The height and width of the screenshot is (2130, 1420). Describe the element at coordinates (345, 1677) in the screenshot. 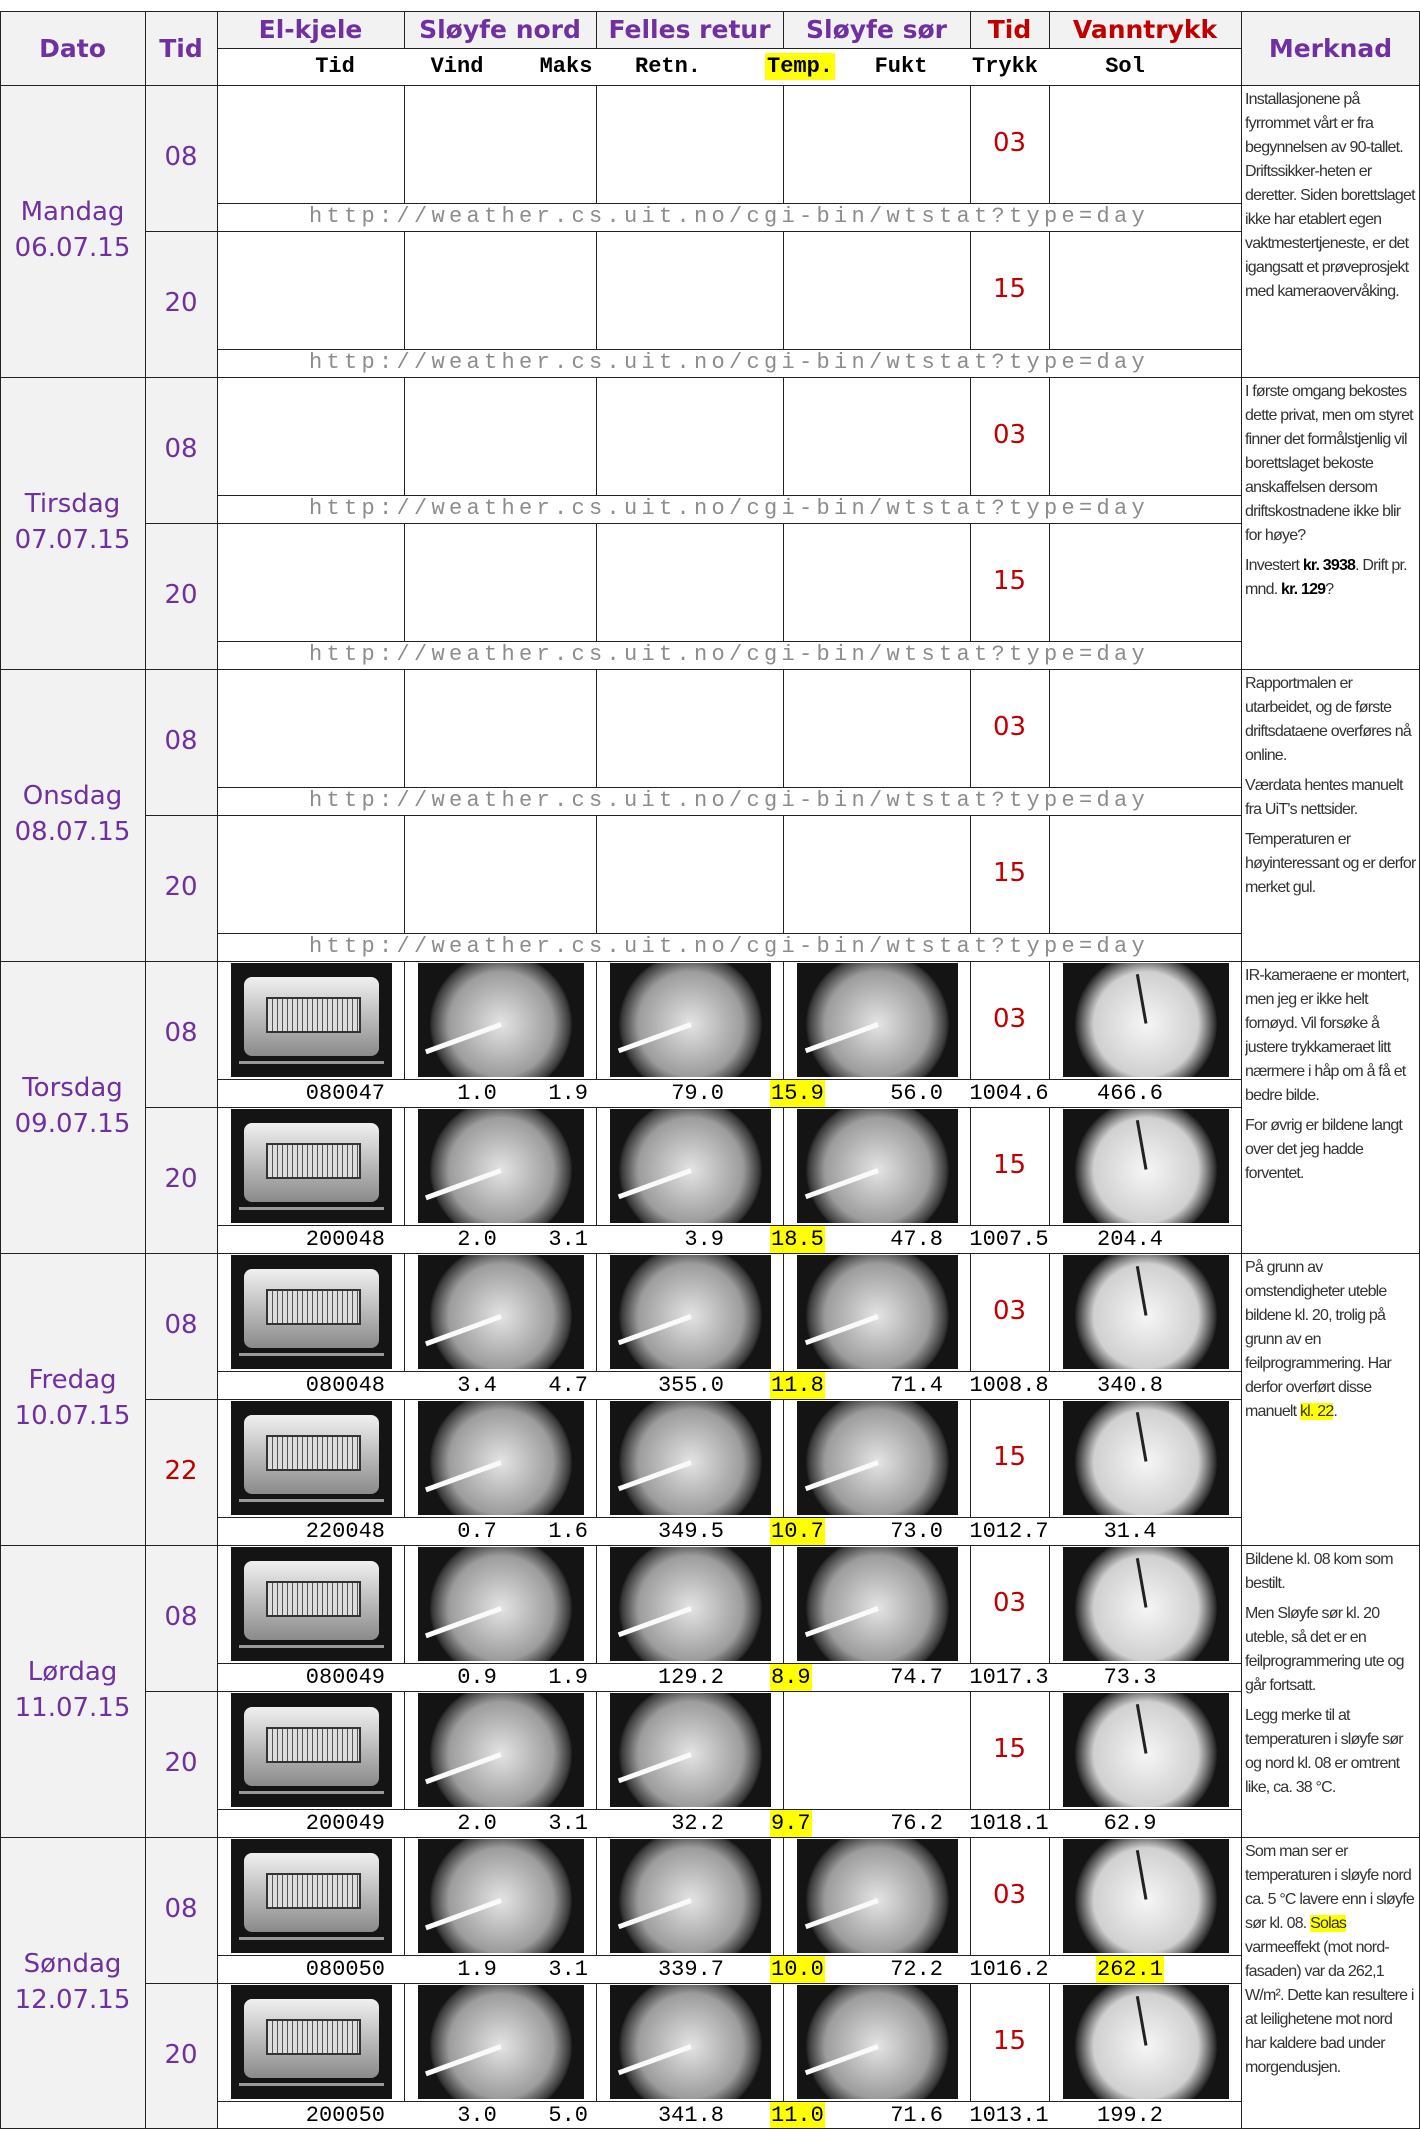

I see `reading-value: 080049` at that location.